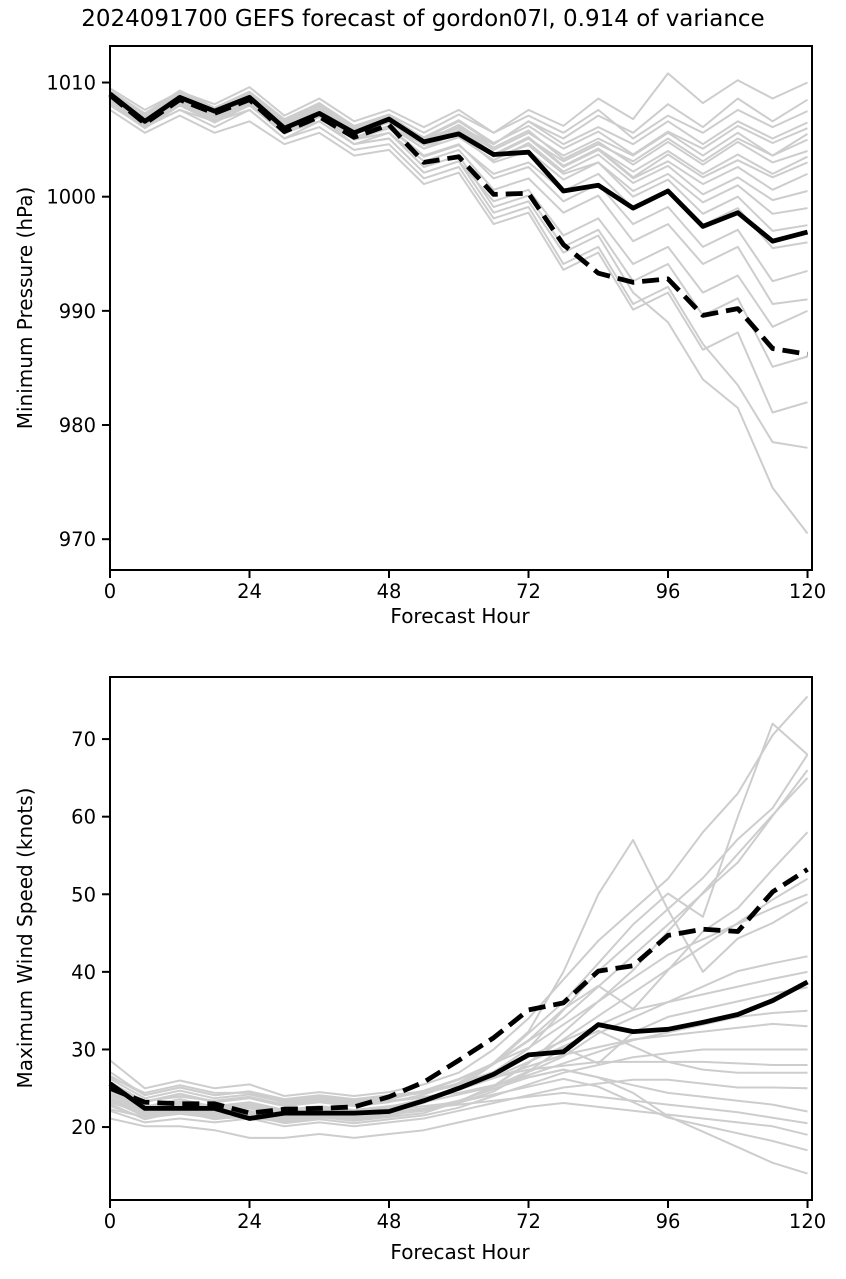  What do you see at coordinates (83, 972) in the screenshot?
I see `y-tick-label: 40` at bounding box center [83, 972].